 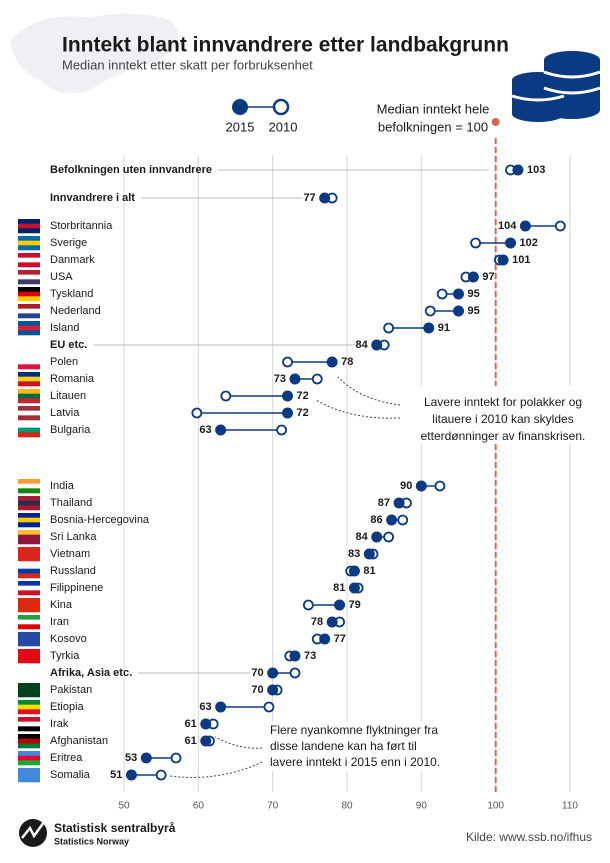 What do you see at coordinates (199, 806) in the screenshot?
I see `x-tick-label: 60` at bounding box center [199, 806].